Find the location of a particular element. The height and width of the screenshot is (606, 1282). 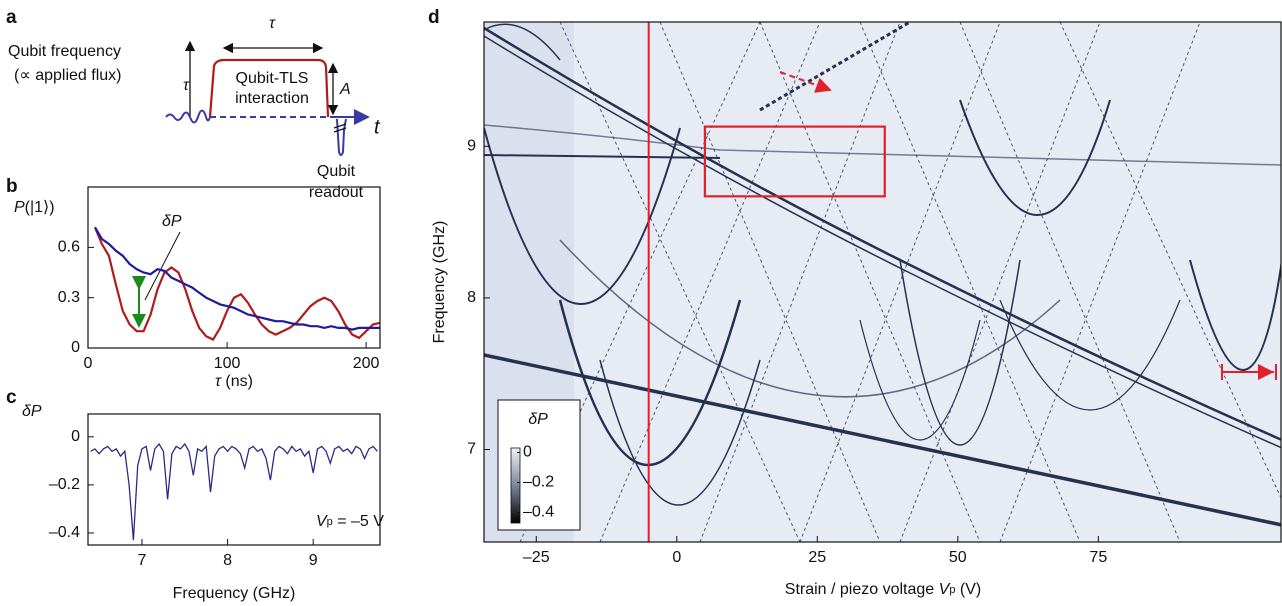

annotation: Vp = –5 V is located at coordinates (350, 521).